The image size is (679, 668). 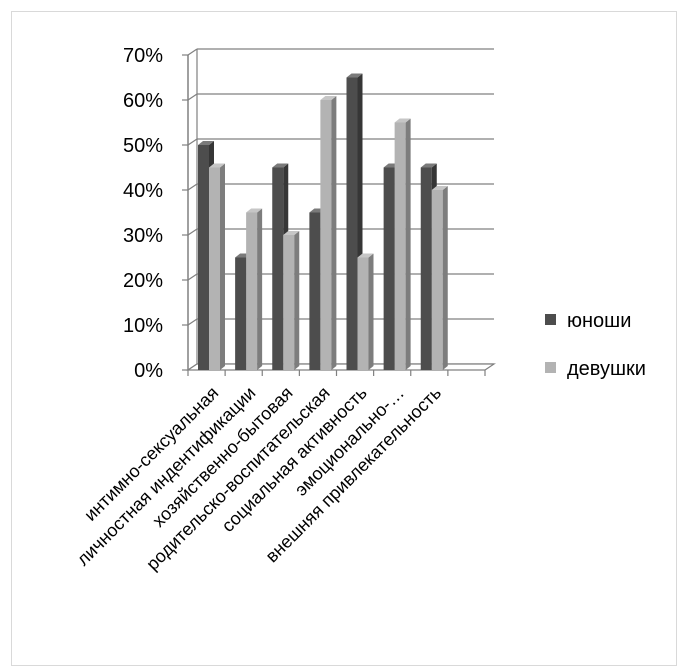 What do you see at coordinates (155, 213) in the screenshot?
I see `y-axis-tick-labels: 0% 10% 20% 30% 40% 50% 60% 70%` at bounding box center [155, 213].